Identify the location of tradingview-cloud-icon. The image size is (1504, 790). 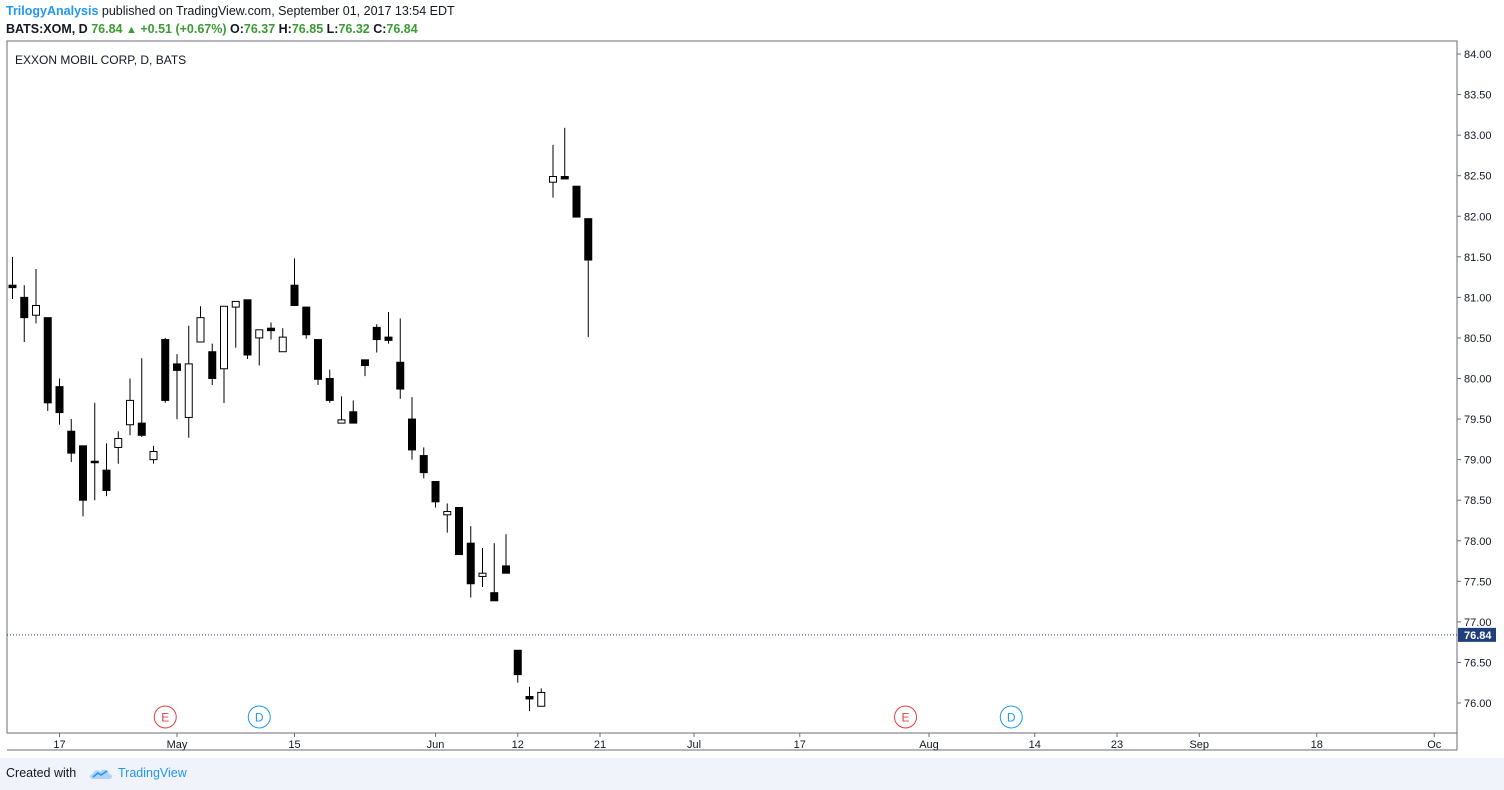
(101, 774).